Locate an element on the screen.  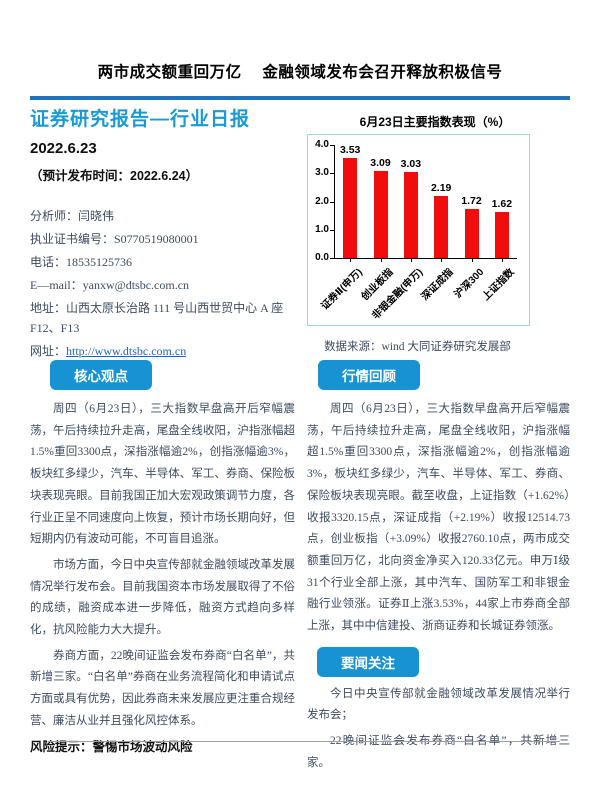
expected-release-date: （预计发布时间：2022.6.24） is located at coordinates (114, 176).